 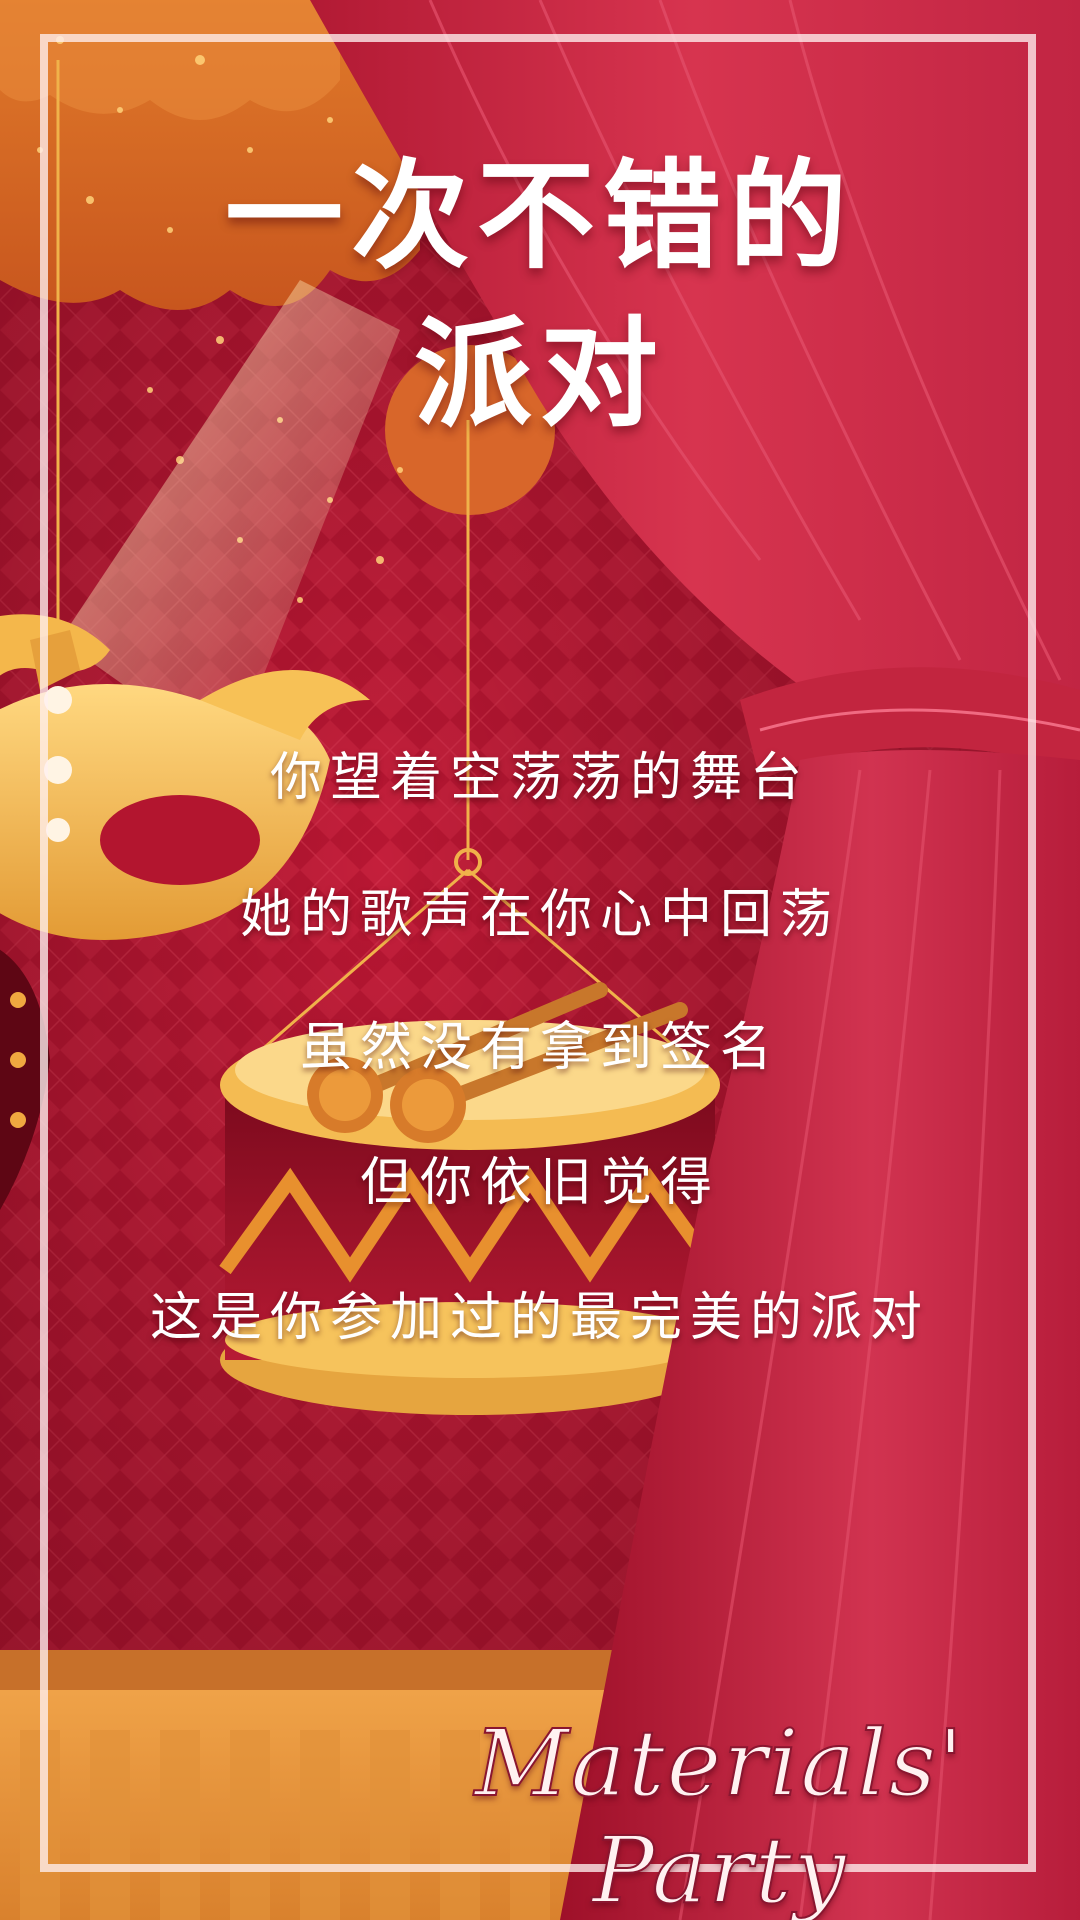 What do you see at coordinates (539, 778) in the screenshot?
I see `lyric-line-1: 你望着空荡荡的舞台` at bounding box center [539, 778].